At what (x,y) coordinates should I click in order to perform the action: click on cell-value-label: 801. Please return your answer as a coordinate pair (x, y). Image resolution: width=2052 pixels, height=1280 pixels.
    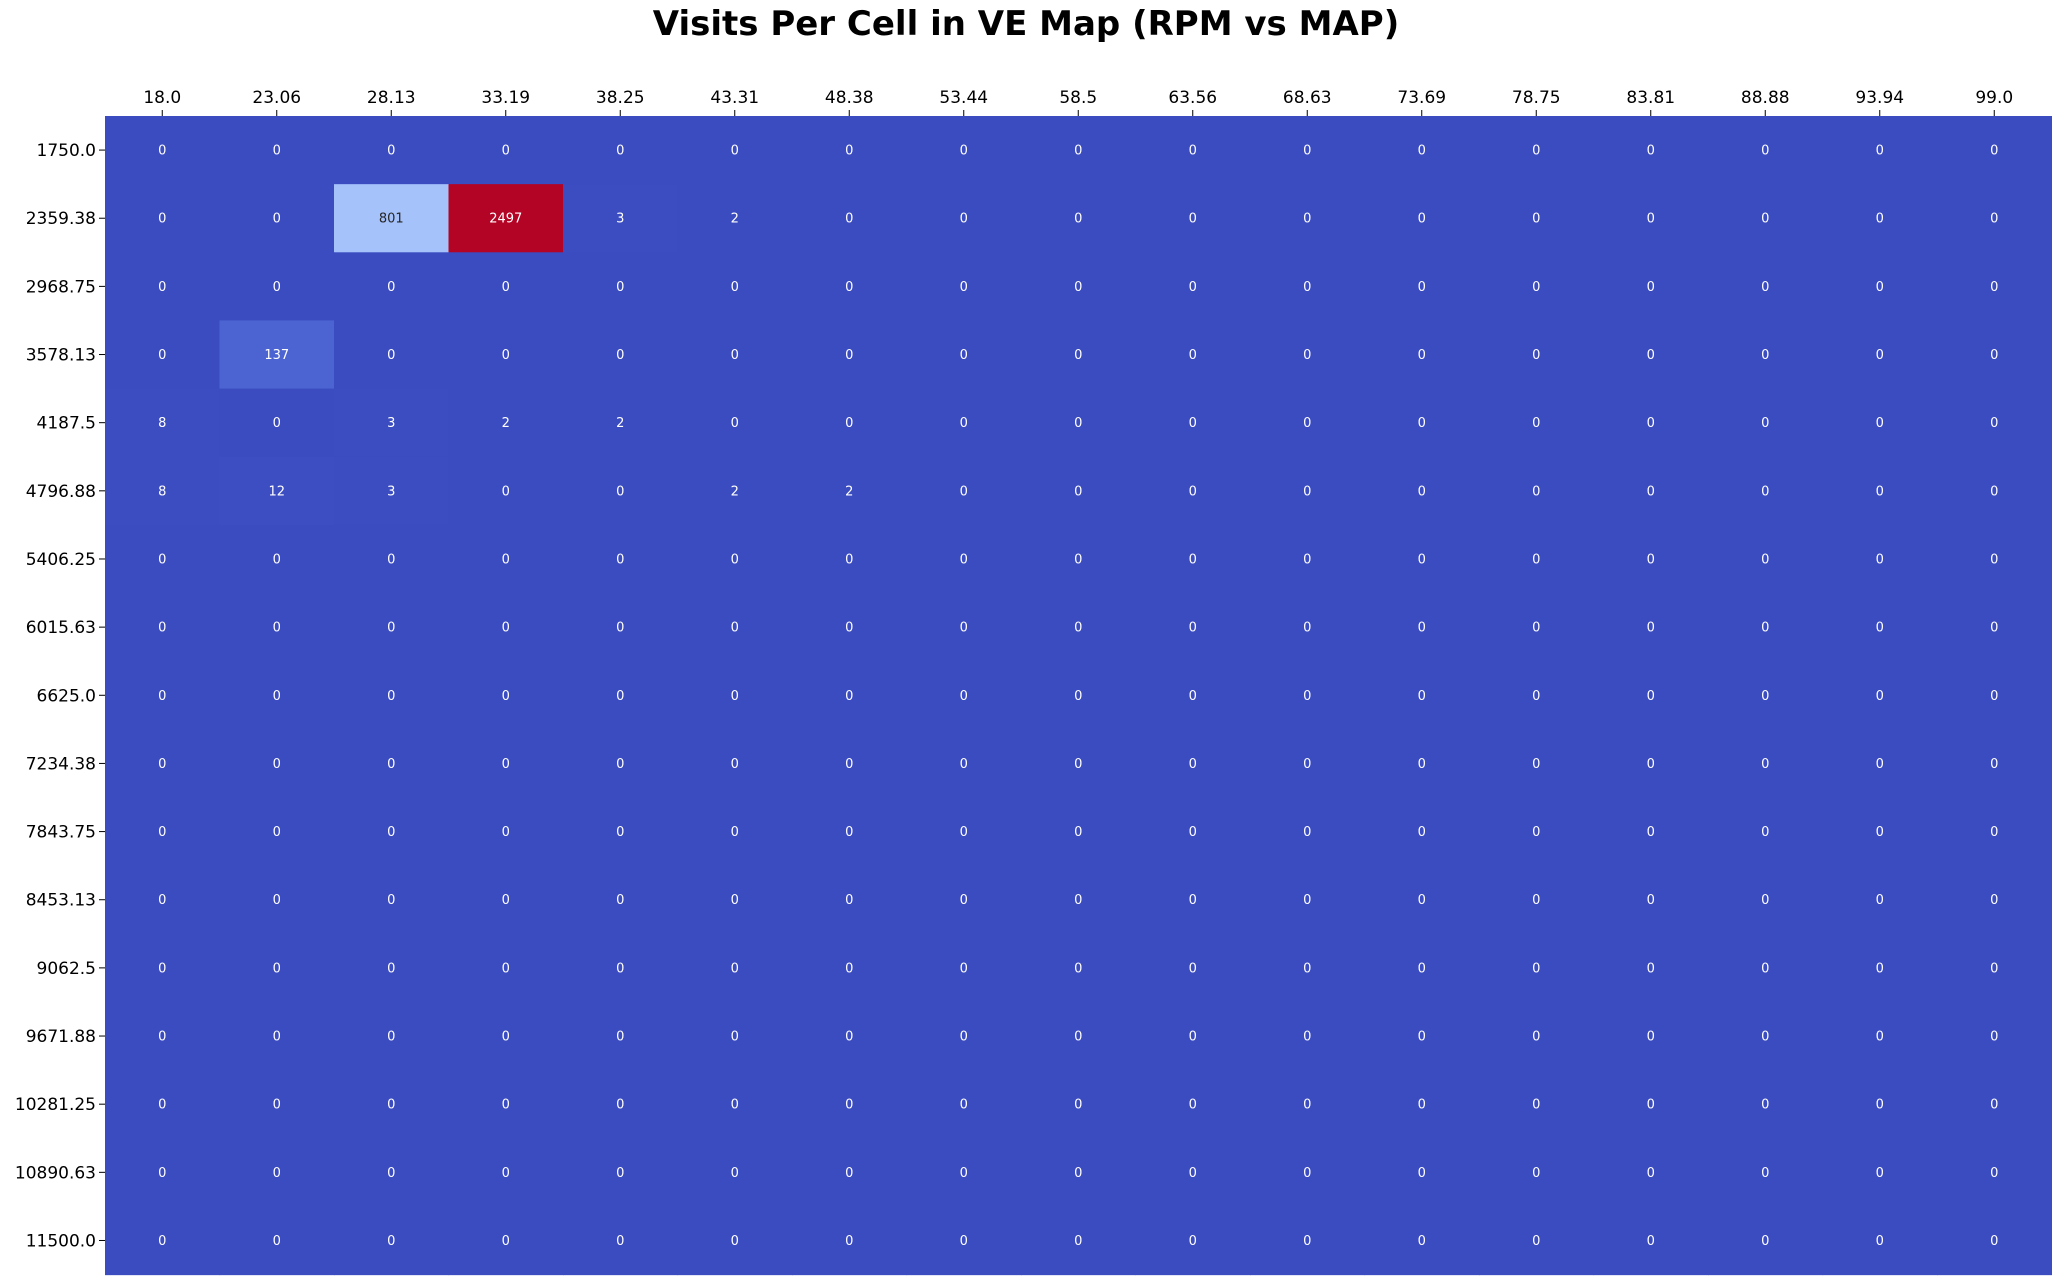
    Looking at the image, I should click on (391, 219).